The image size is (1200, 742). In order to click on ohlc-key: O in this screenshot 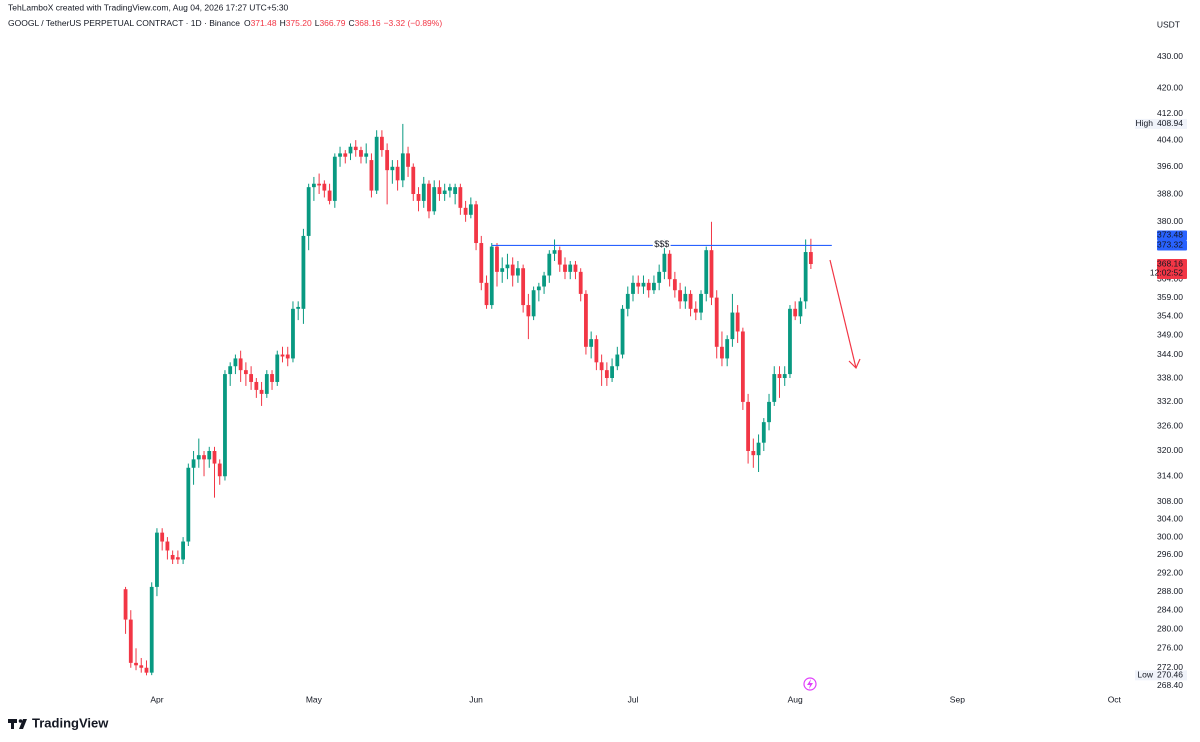, I will do `click(247, 23)`.